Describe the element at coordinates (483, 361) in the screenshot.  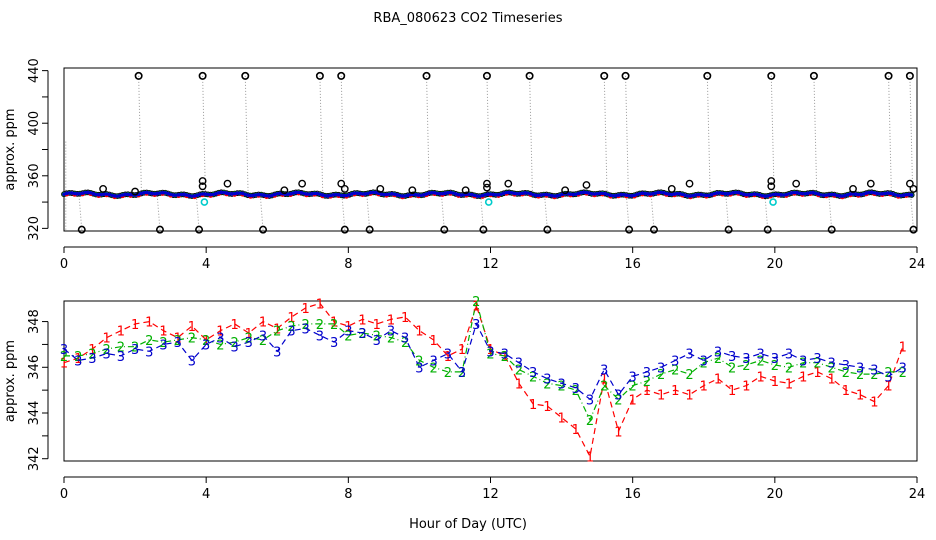
I see `series-3-line` at that location.